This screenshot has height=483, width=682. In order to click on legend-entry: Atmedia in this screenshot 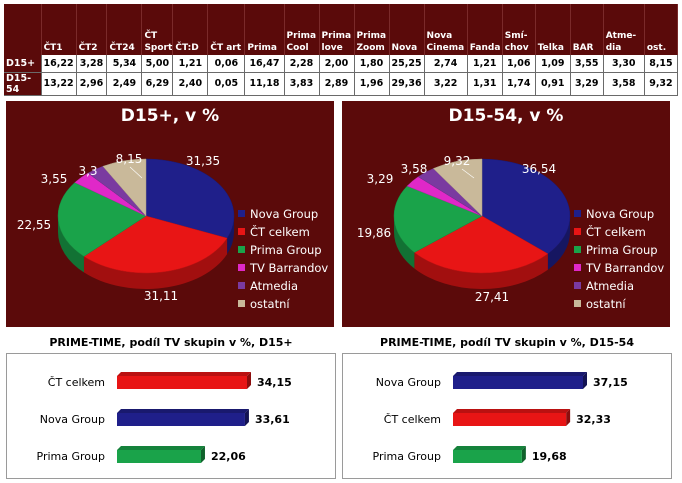, I will do `click(274, 286)`.